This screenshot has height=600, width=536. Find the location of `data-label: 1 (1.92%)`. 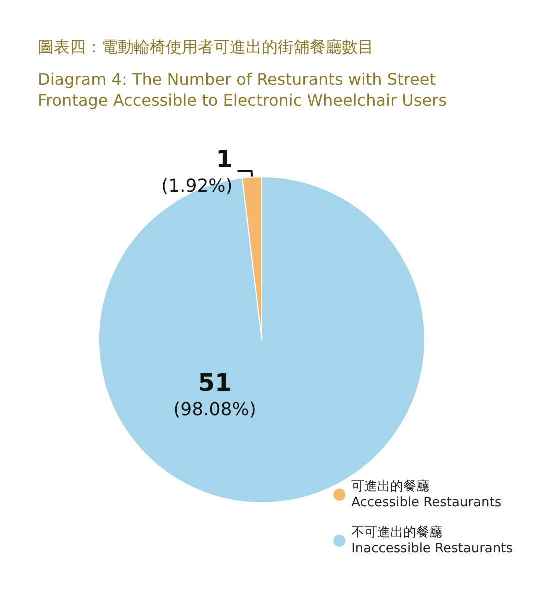

data-label: 1 (1.92%) is located at coordinates (197, 171).